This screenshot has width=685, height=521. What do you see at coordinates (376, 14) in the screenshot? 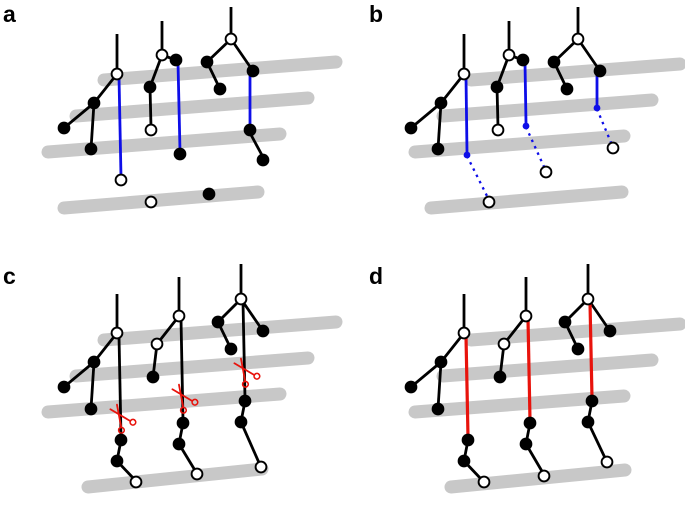
I see `panel-label-b: b` at bounding box center [376, 14].